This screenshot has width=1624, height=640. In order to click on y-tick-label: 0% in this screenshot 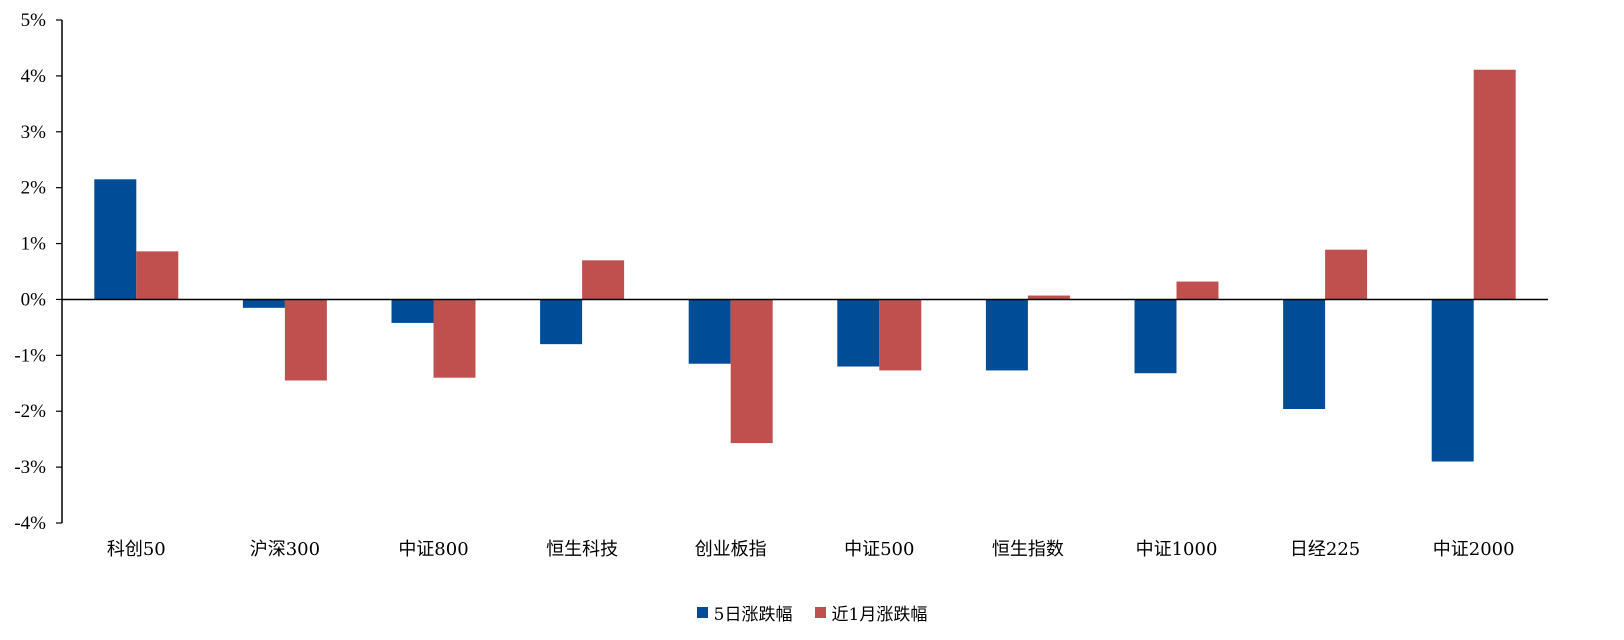, I will do `click(34, 299)`.